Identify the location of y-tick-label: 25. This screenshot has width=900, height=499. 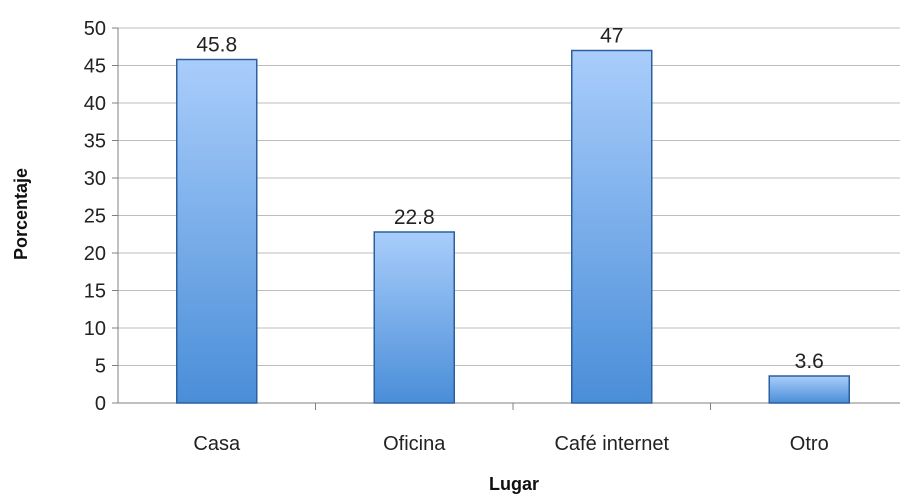
(95, 217).